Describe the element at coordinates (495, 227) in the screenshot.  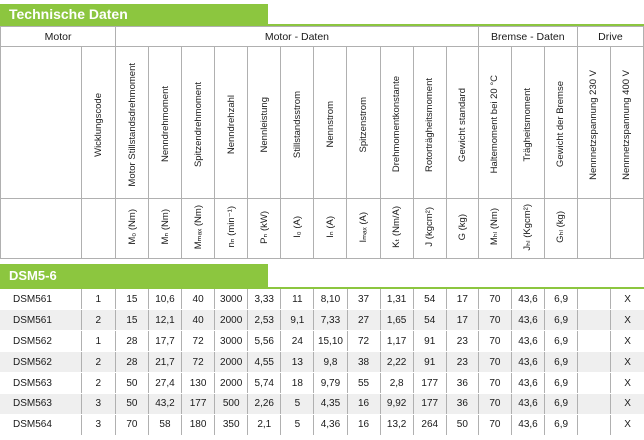
I see `column-unit-label: Mₕₗ (Nm)` at that location.